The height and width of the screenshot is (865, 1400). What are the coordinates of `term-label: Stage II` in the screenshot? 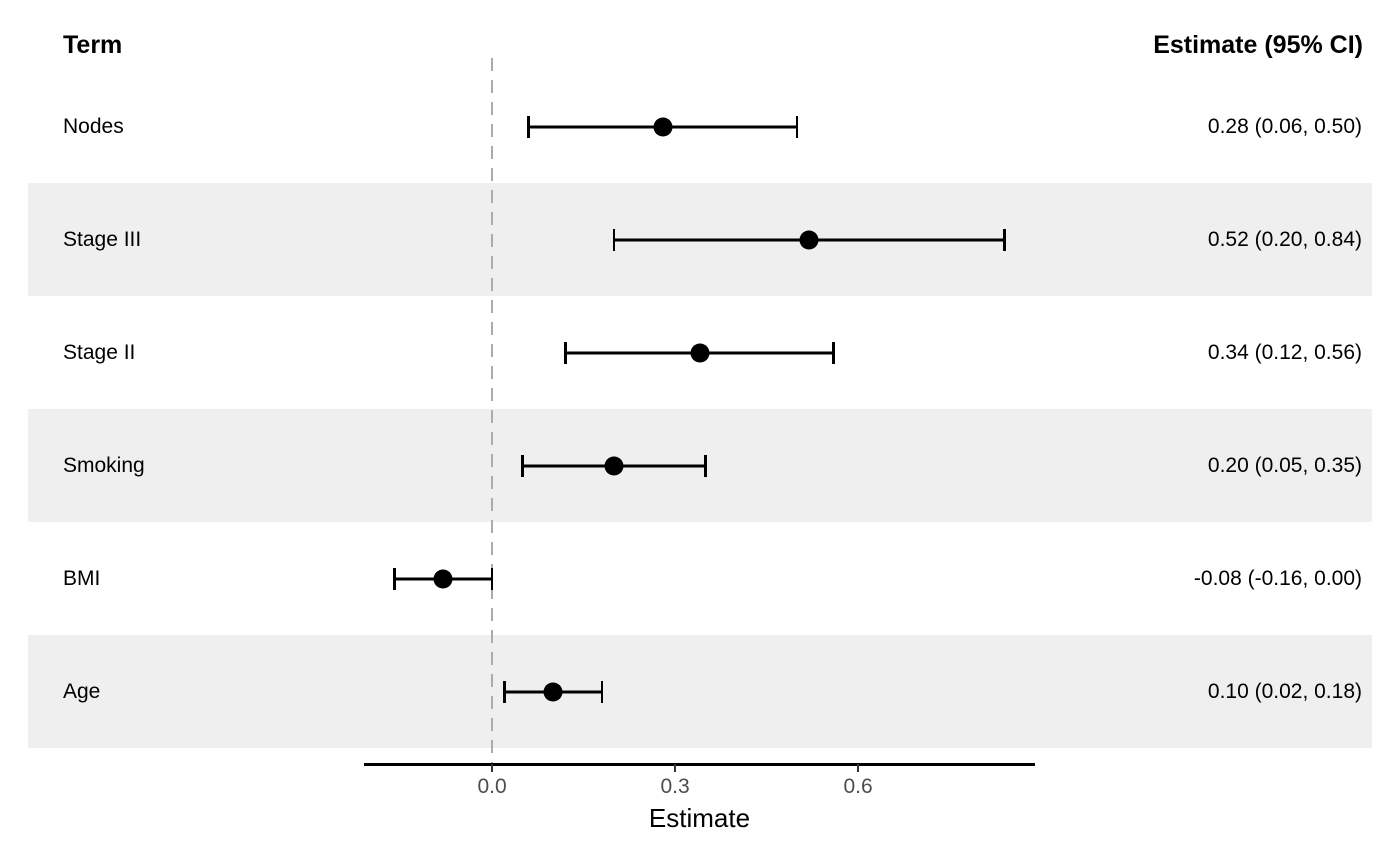 It's located at (99, 352).